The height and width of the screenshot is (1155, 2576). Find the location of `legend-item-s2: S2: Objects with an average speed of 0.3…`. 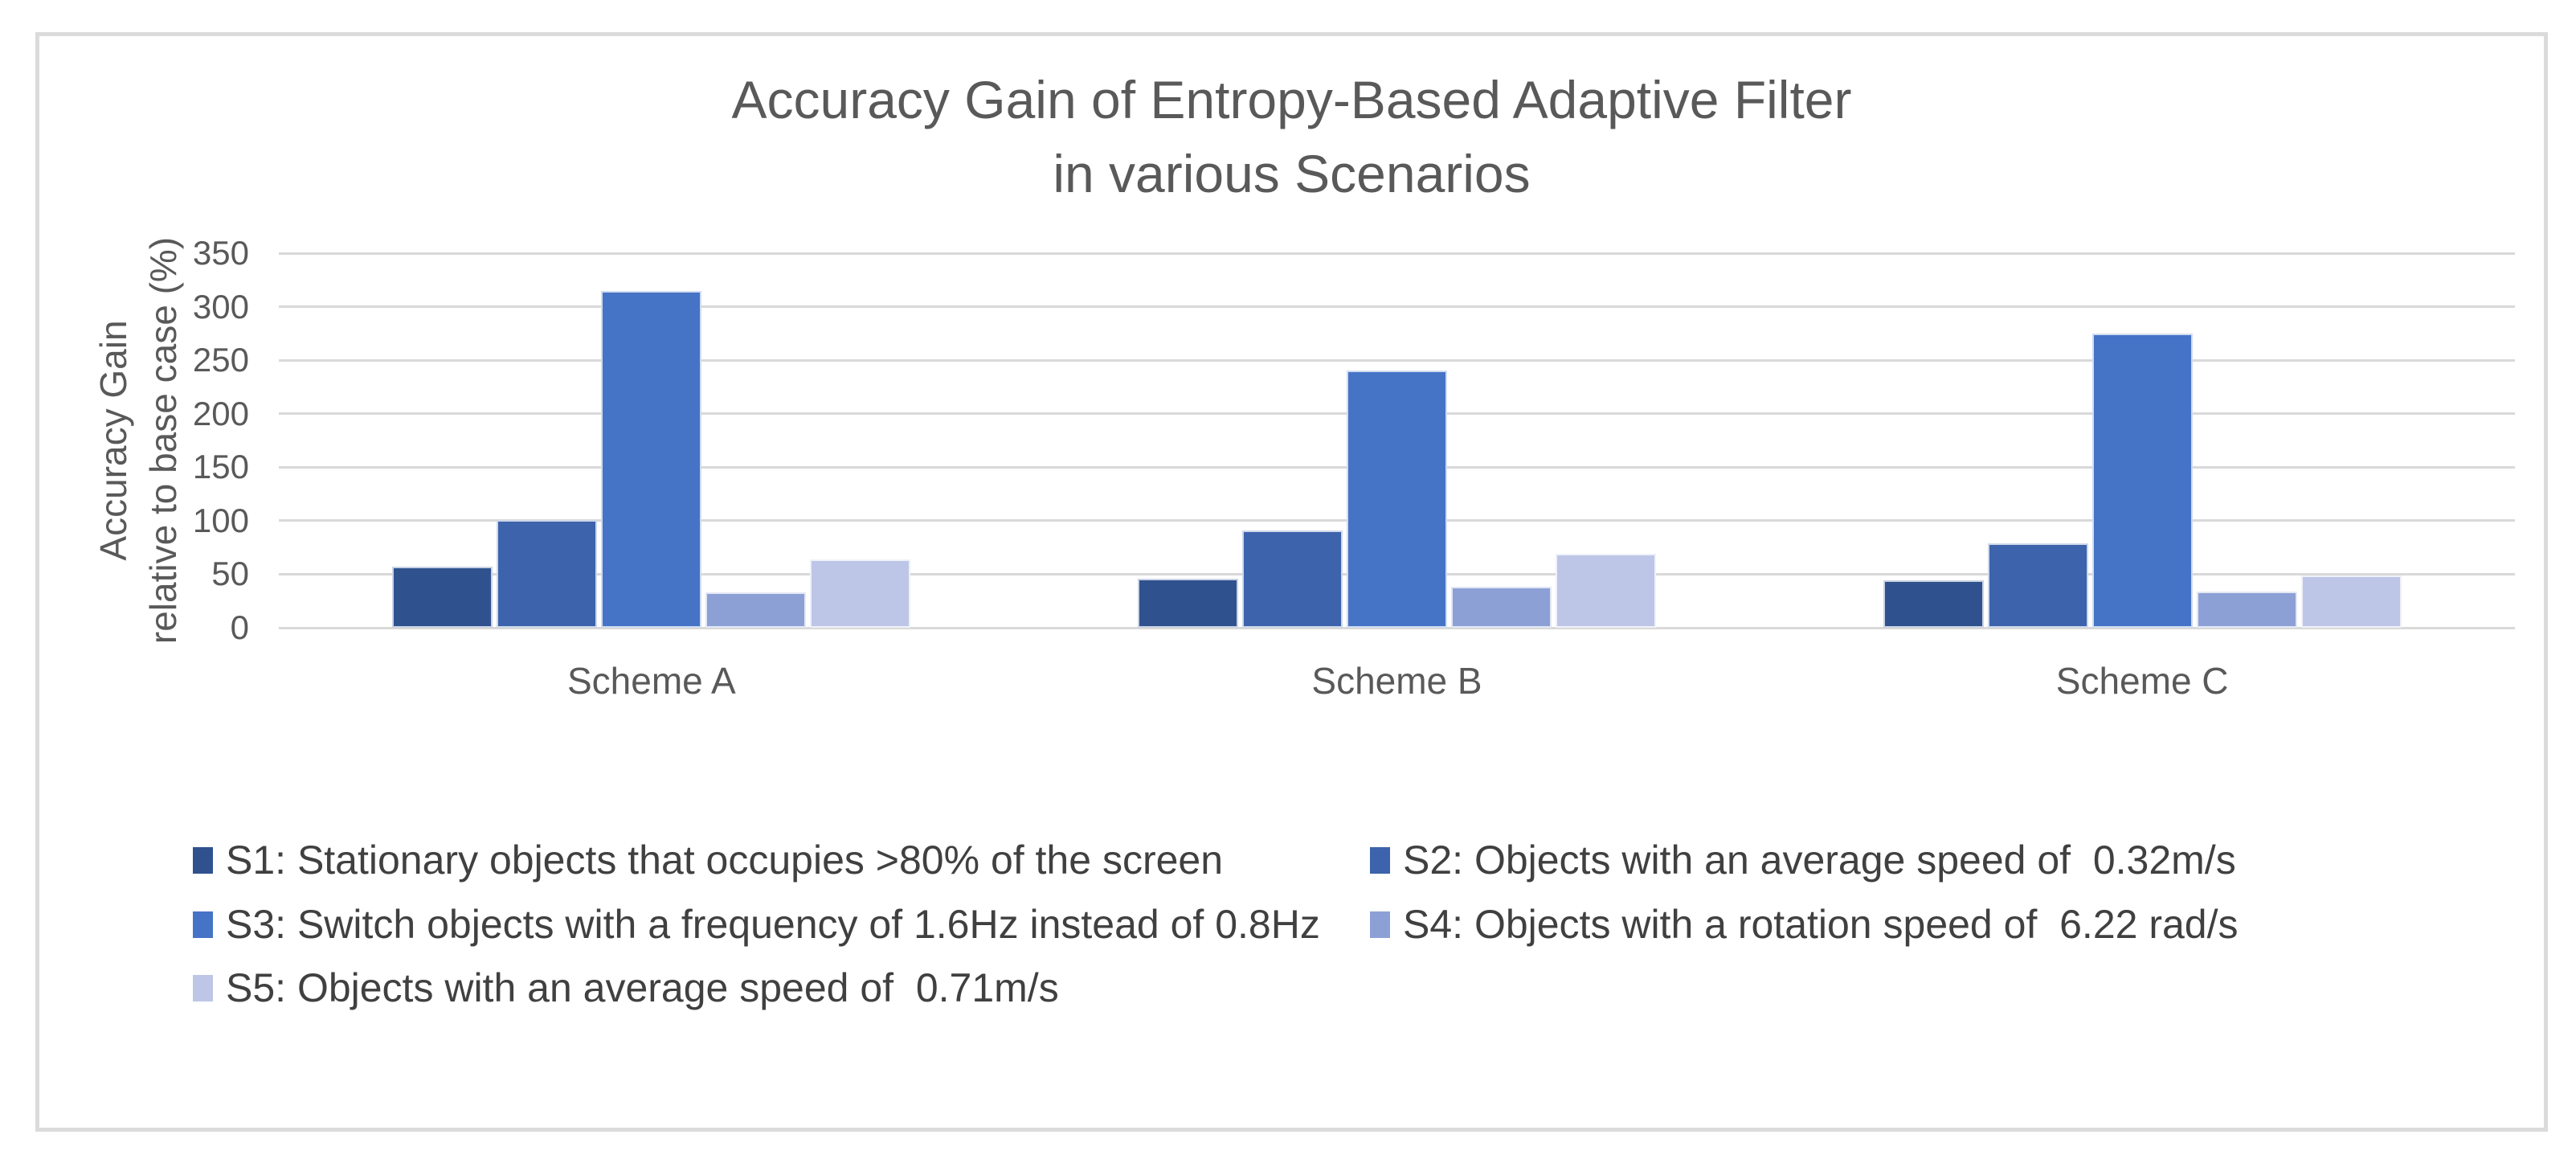

legend-item-s2: S2: Objects with an average speed of 0.3… is located at coordinates (1803, 860).